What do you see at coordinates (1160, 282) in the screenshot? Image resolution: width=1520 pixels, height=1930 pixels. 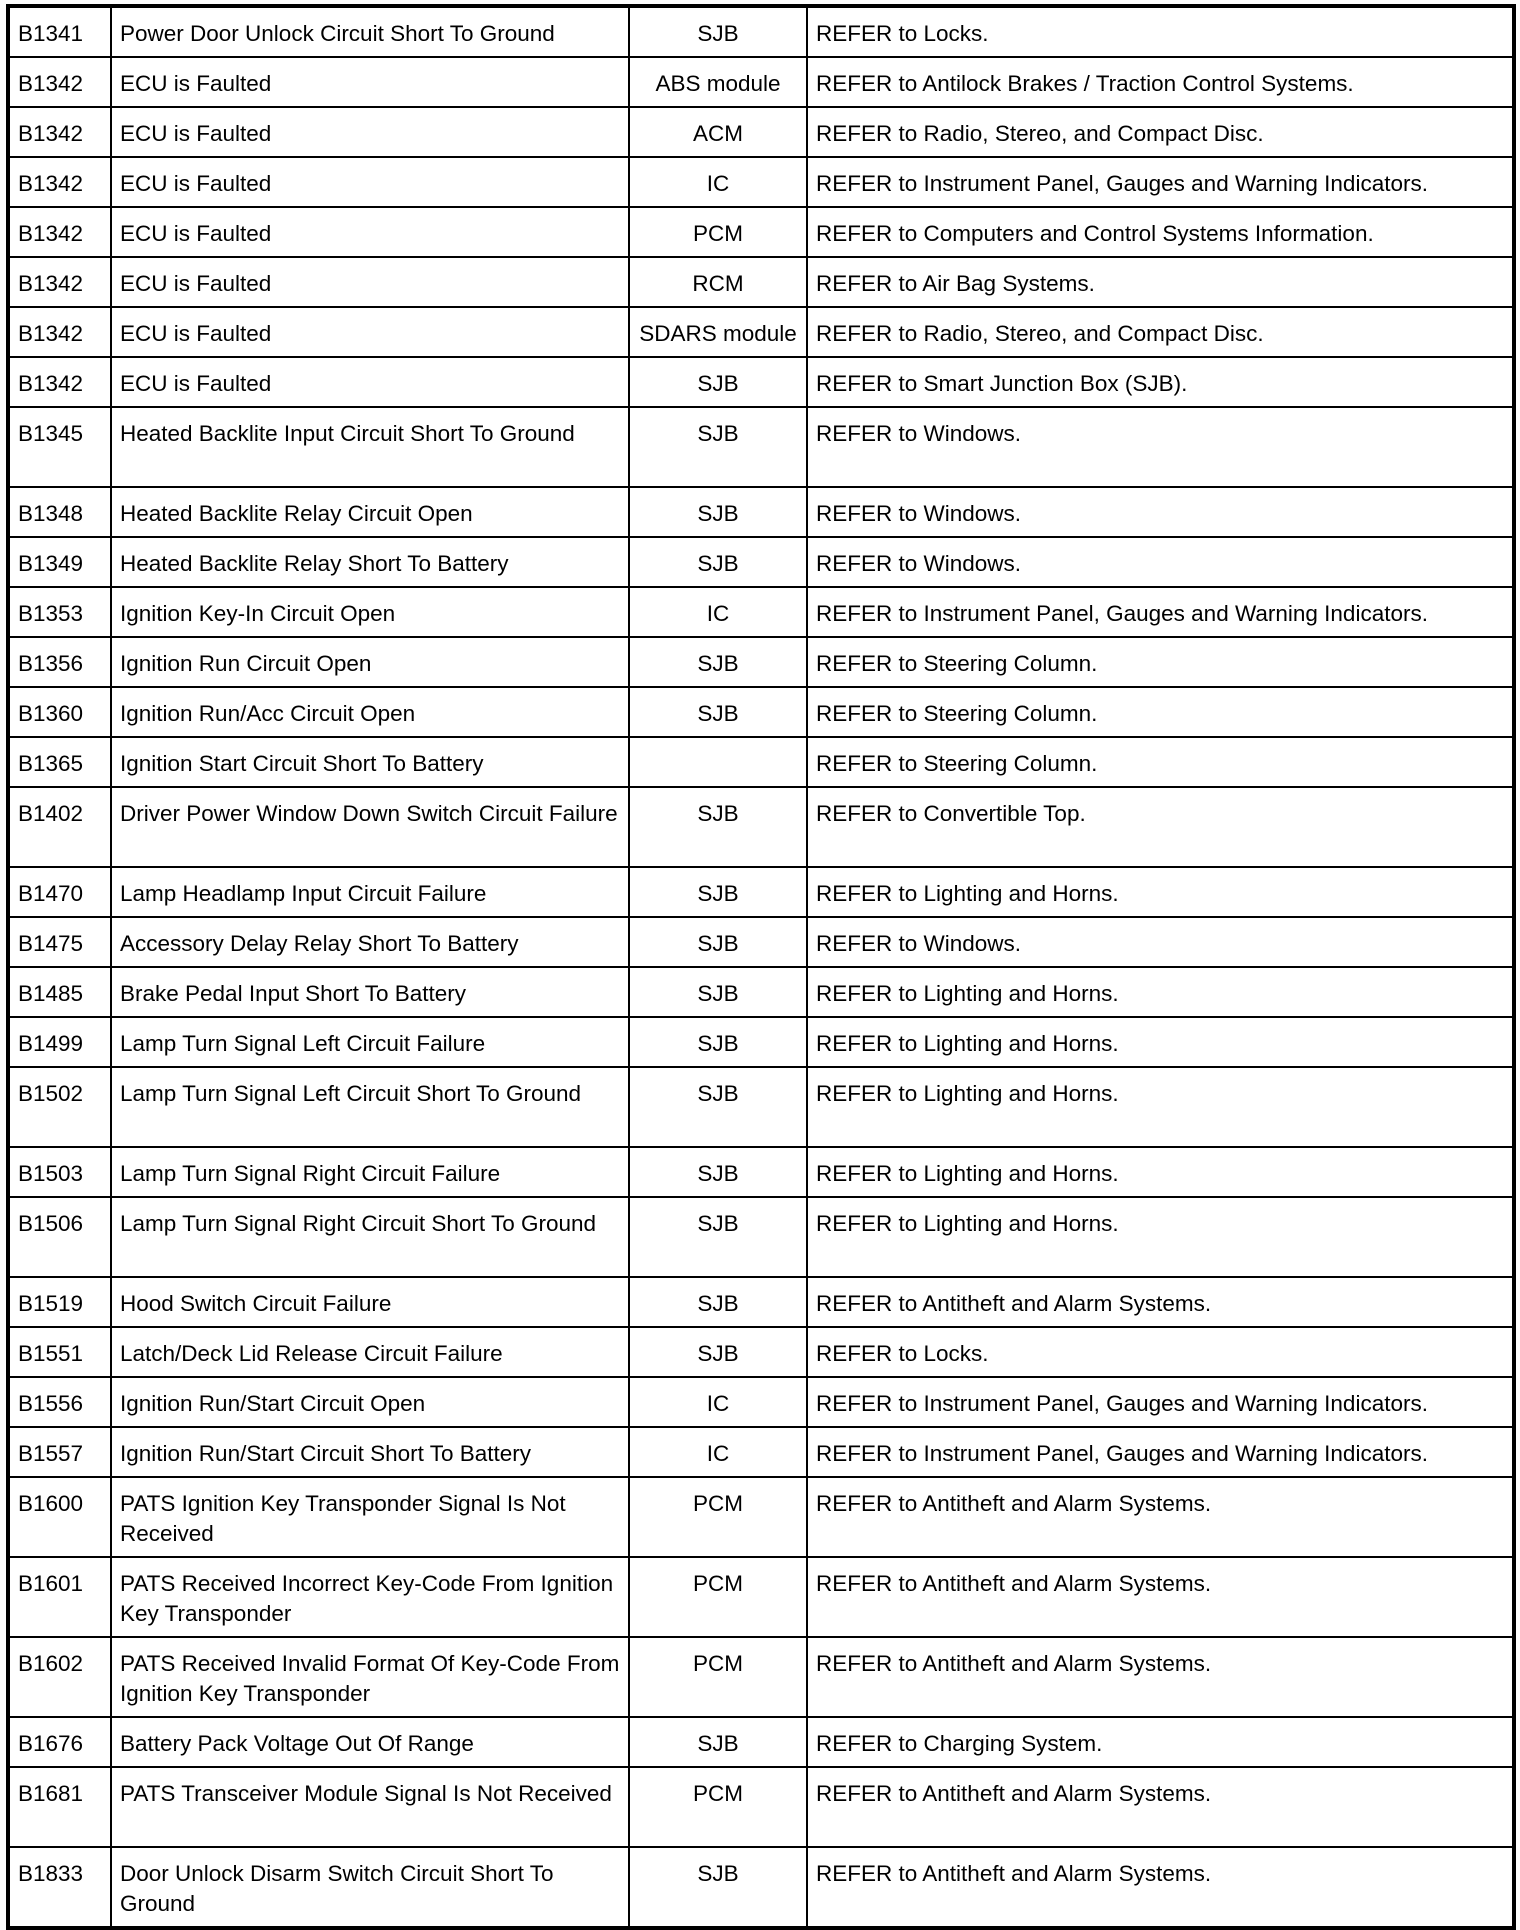 I see `action-cell: REFER to Air Bag Systems.` at bounding box center [1160, 282].